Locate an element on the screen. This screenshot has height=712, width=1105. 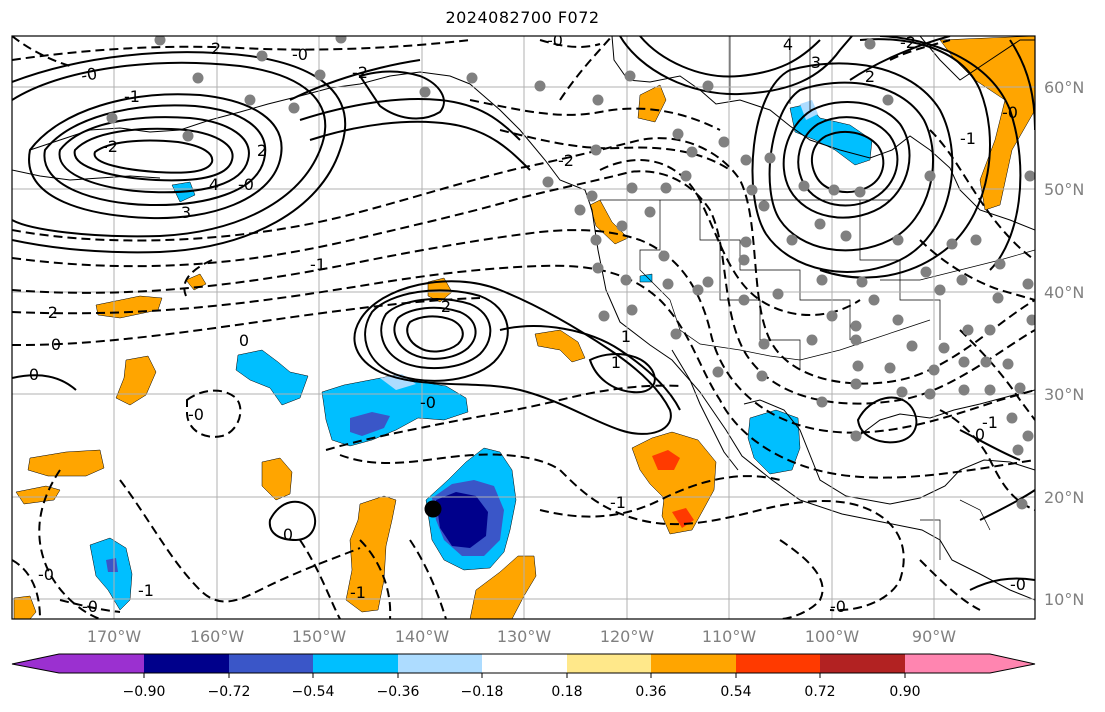
orange-region-175w10n is located at coordinates (25, 607).